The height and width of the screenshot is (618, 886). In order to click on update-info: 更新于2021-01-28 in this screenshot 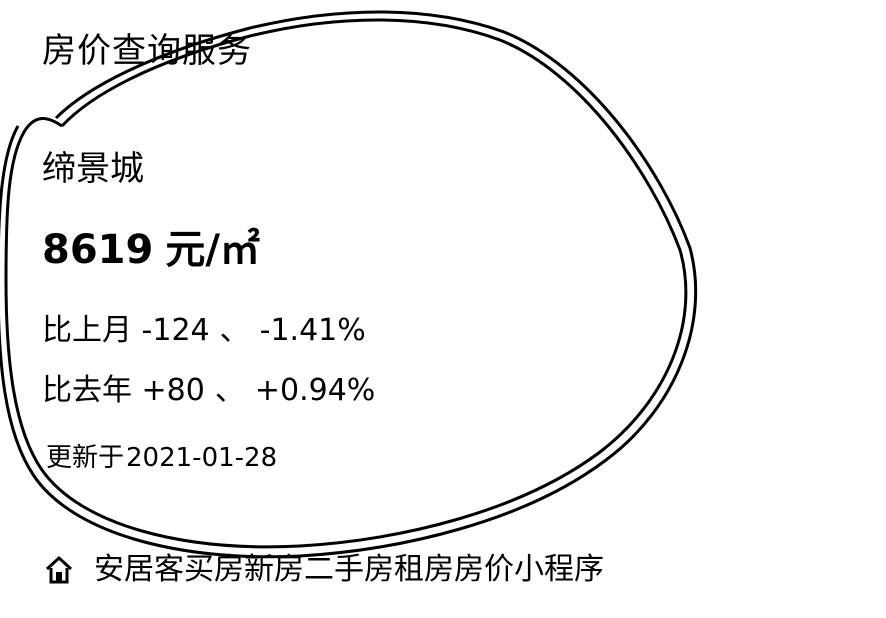, I will do `click(161, 458)`.